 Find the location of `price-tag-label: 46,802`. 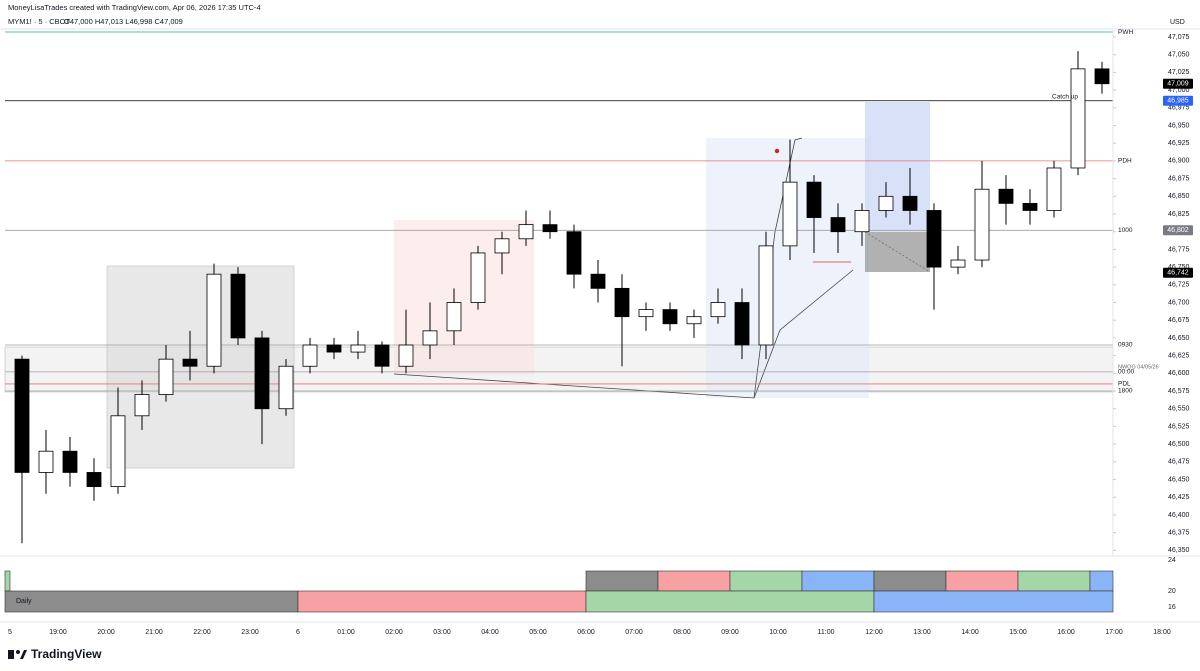

price-tag-label: 46,802 is located at coordinates (1178, 230).